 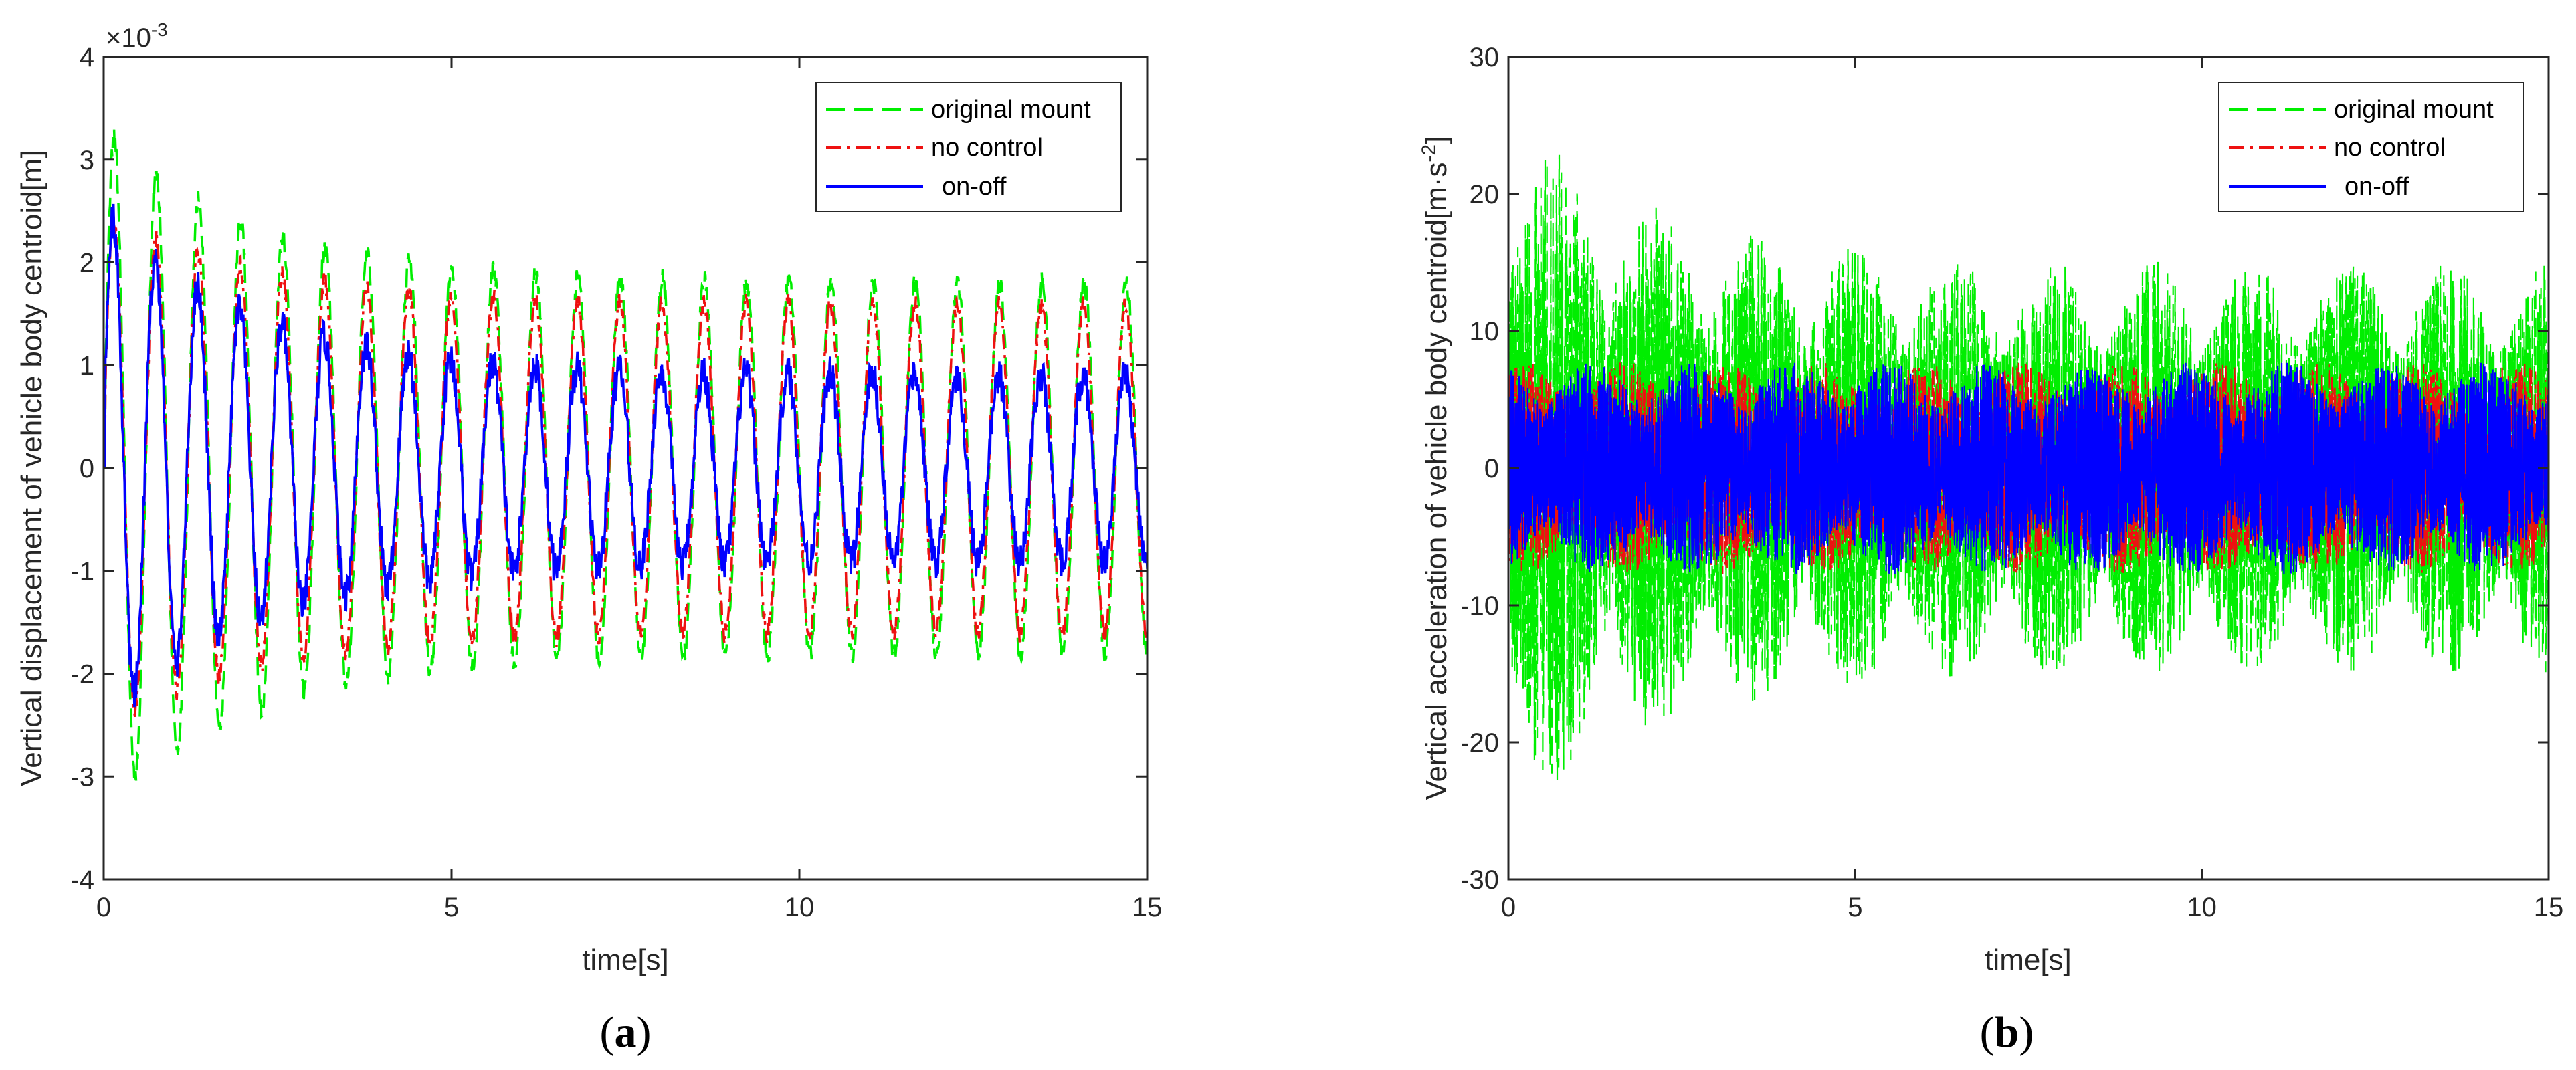 What do you see at coordinates (1147, 907) in the screenshot?
I see `panel-a-xtick-label: 15` at bounding box center [1147, 907].